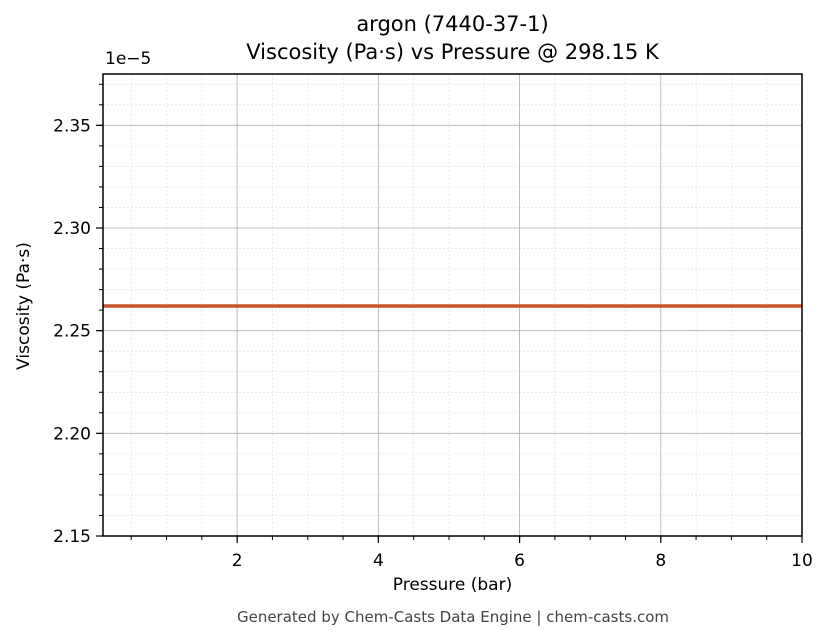 This screenshot has width=830, height=644. I want to click on x-tick-label: 4, so click(378, 561).